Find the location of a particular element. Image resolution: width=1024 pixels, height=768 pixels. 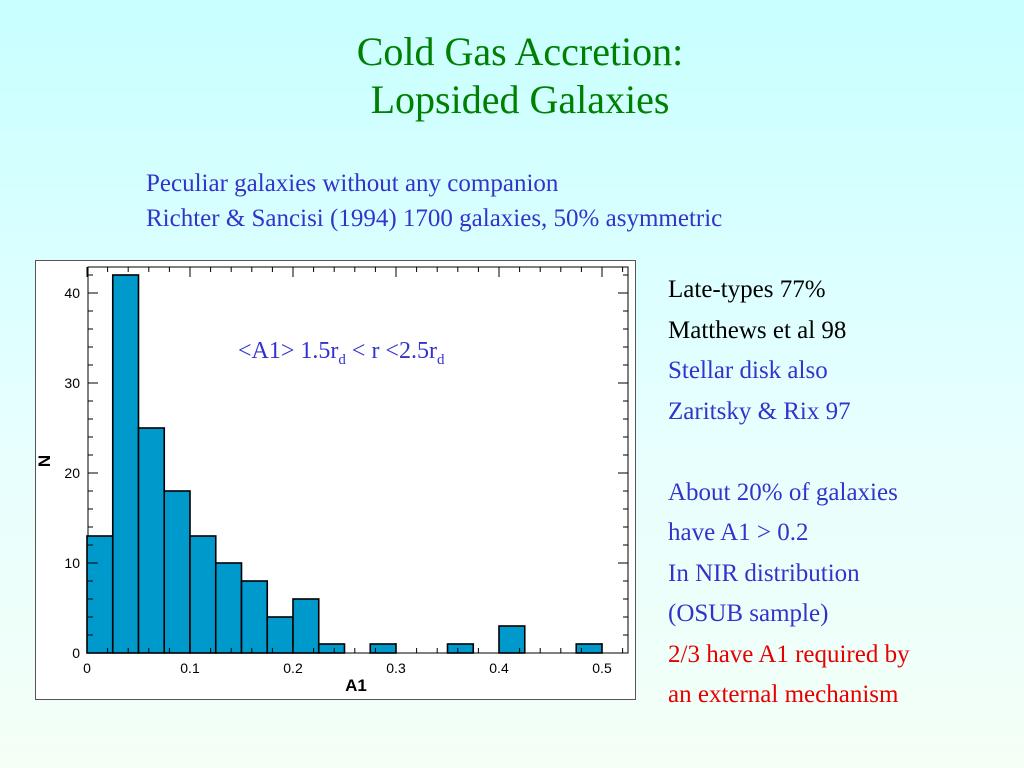

slide-title: Cold Gas Accretion: Lopsided Galaxies is located at coordinates (512, 76).